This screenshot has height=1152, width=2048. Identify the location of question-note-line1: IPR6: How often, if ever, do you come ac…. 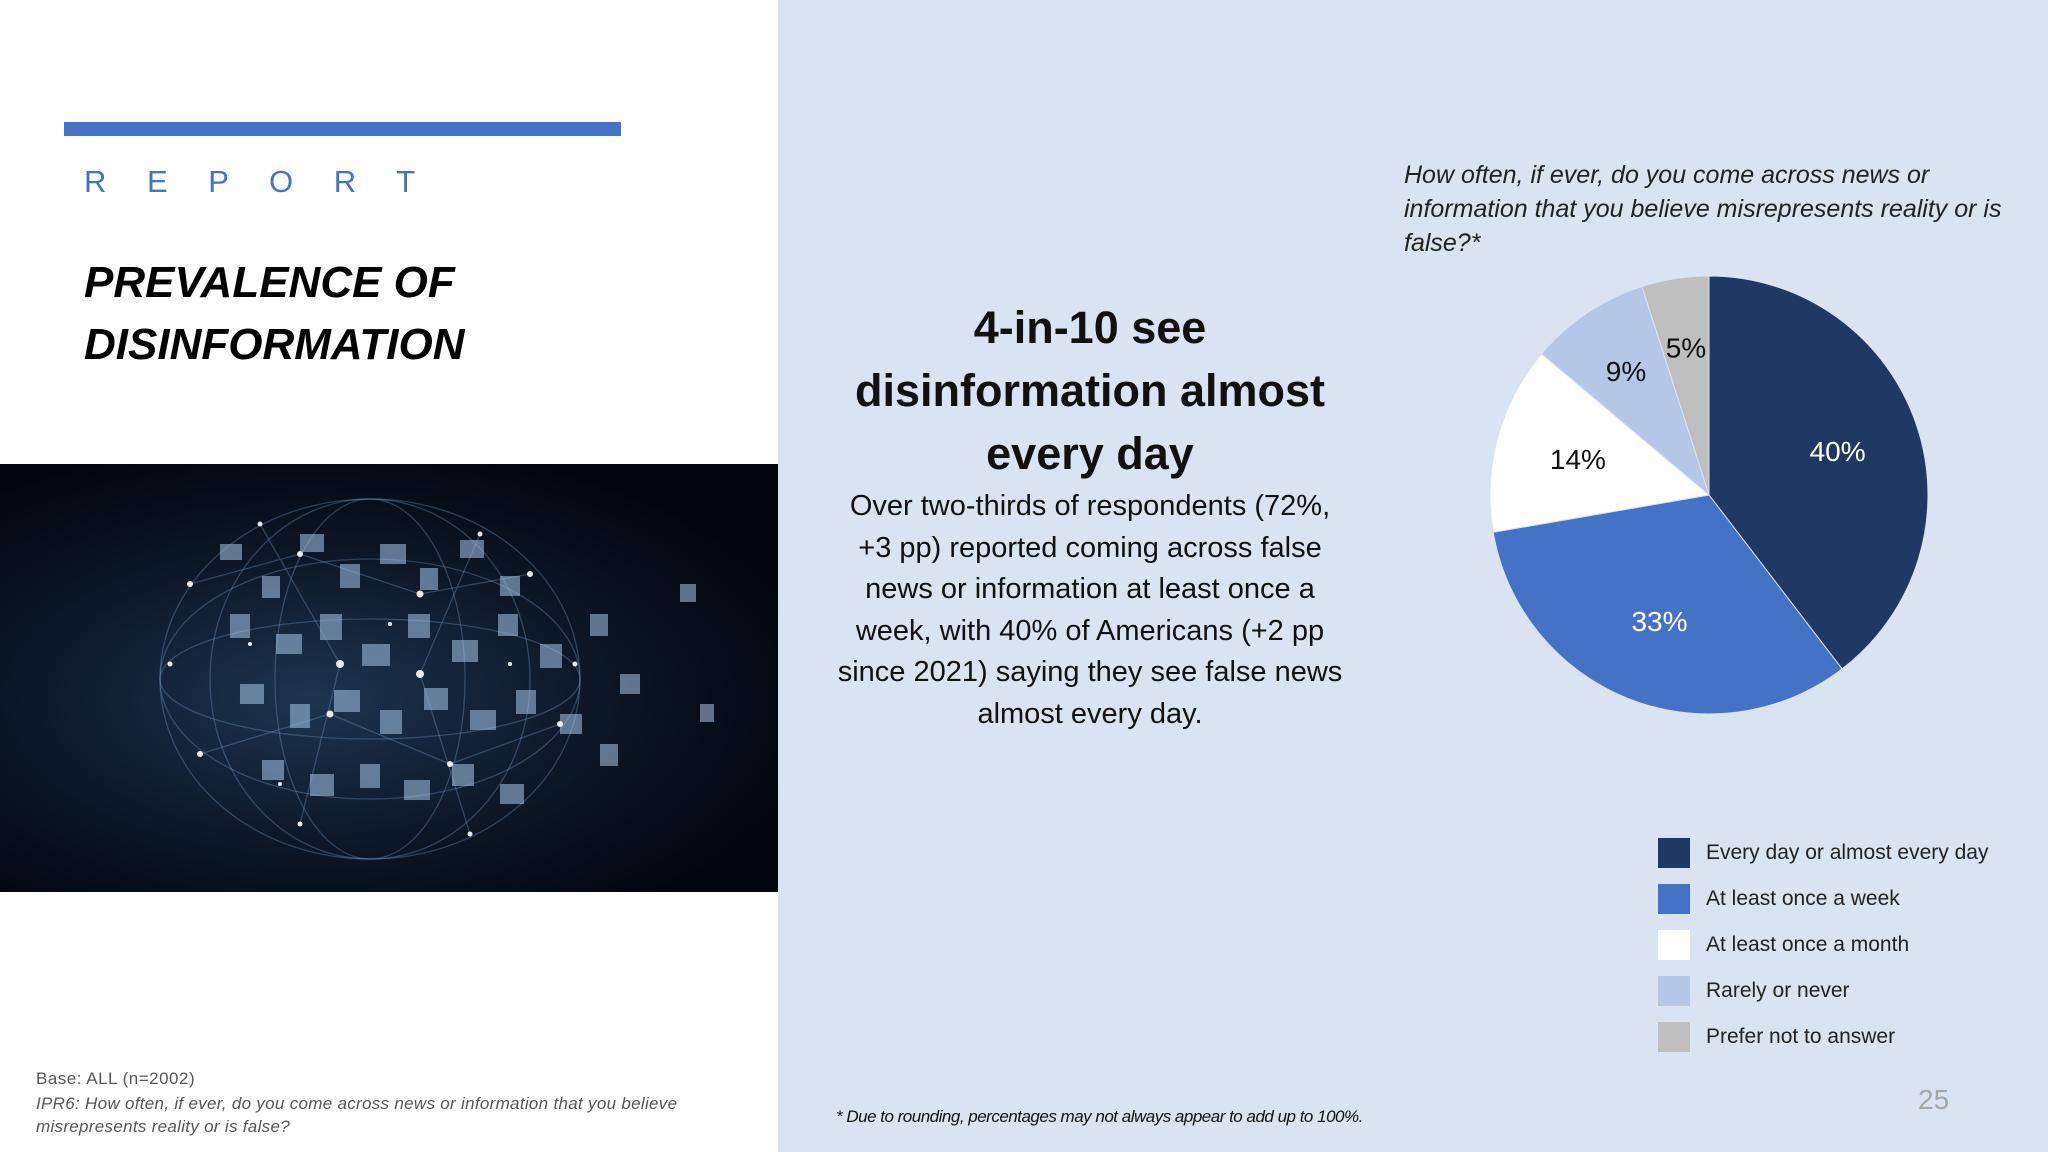
(357, 1103).